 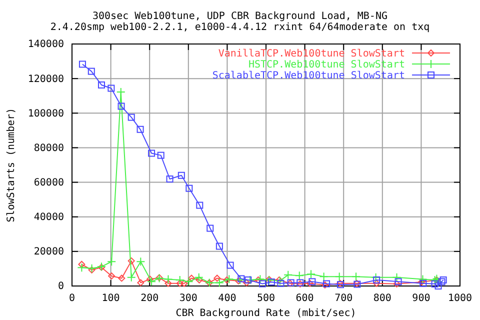 I want to click on x-tick-label: 200, so click(x=149, y=298).